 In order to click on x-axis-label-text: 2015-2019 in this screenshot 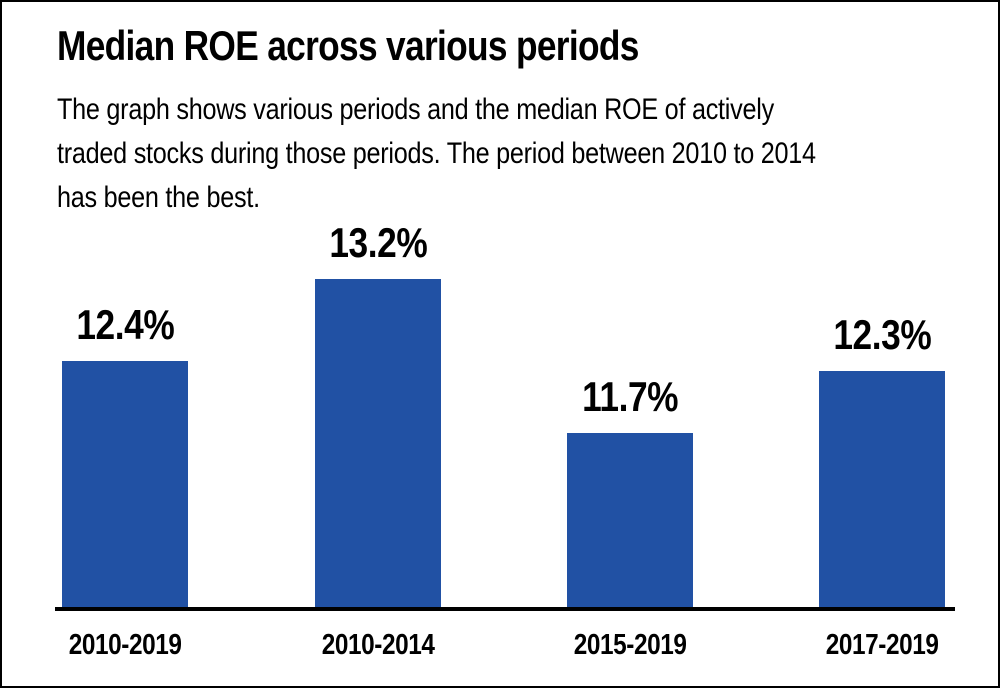, I will do `click(630, 645)`.